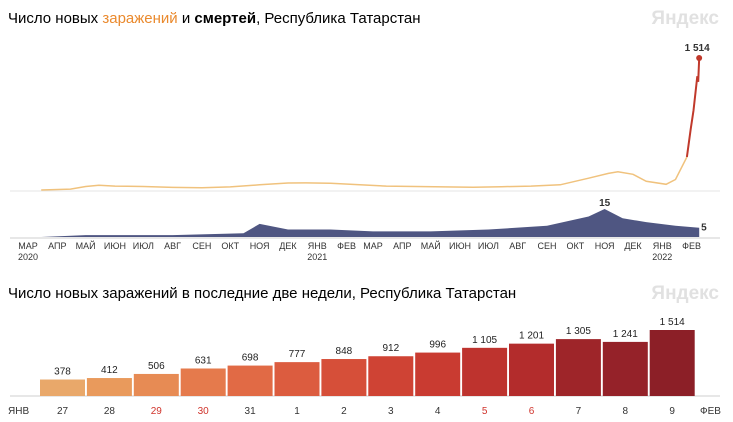 The height and width of the screenshot is (422, 733). I want to click on chart1-title-part3: , Республика Татарстан, so click(338, 18).